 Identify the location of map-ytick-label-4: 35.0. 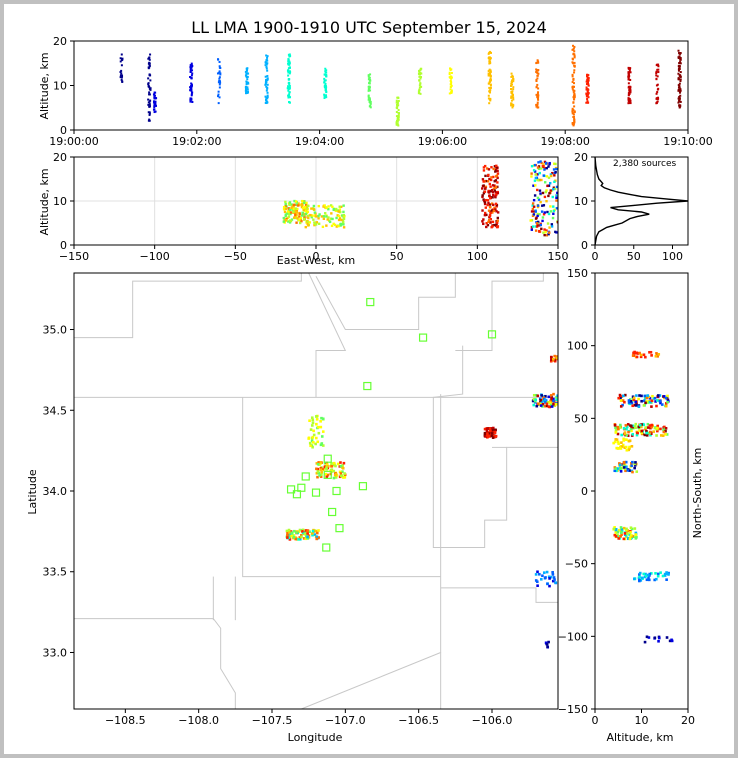
(55, 330).